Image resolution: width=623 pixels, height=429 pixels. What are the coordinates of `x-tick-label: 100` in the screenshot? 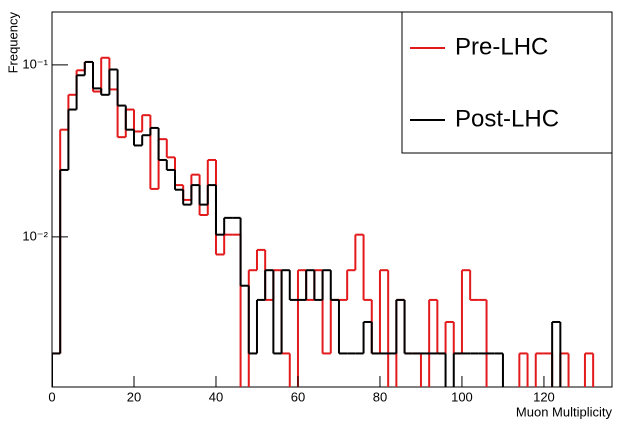 It's located at (462, 396).